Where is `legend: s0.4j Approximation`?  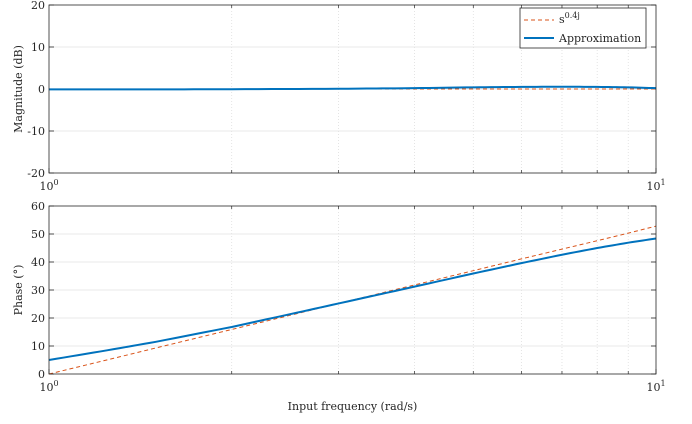
legend: s0.4j Approximation is located at coordinates (583, 28).